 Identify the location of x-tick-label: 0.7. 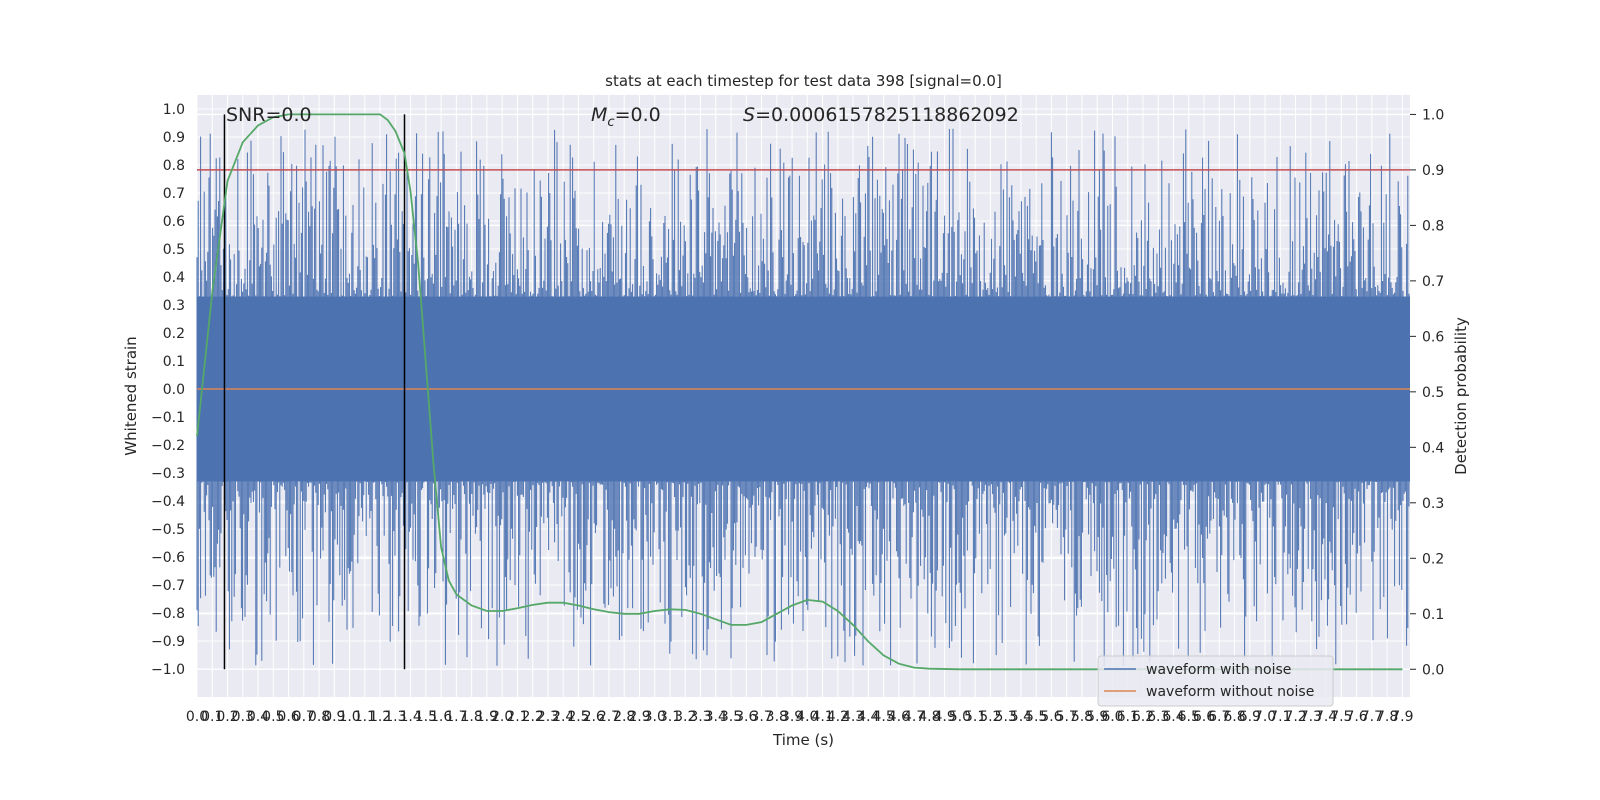
(304, 717).